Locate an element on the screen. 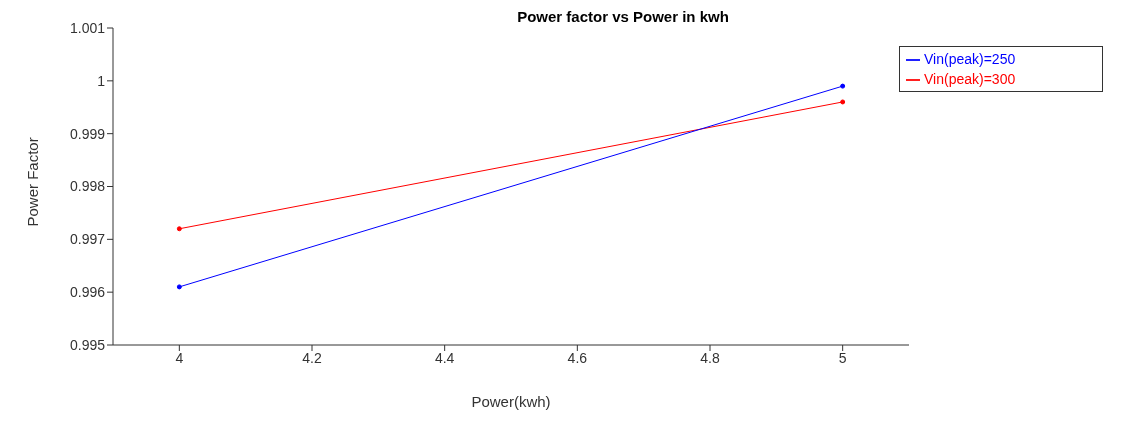 This screenshot has width=1141, height=423. legend-label: Vin(peak)=300 is located at coordinates (970, 79).